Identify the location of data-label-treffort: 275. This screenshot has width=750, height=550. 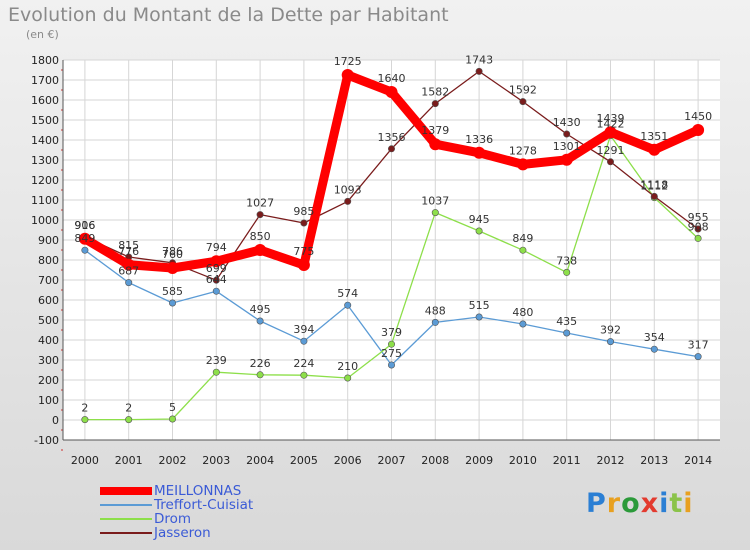
(391, 353).